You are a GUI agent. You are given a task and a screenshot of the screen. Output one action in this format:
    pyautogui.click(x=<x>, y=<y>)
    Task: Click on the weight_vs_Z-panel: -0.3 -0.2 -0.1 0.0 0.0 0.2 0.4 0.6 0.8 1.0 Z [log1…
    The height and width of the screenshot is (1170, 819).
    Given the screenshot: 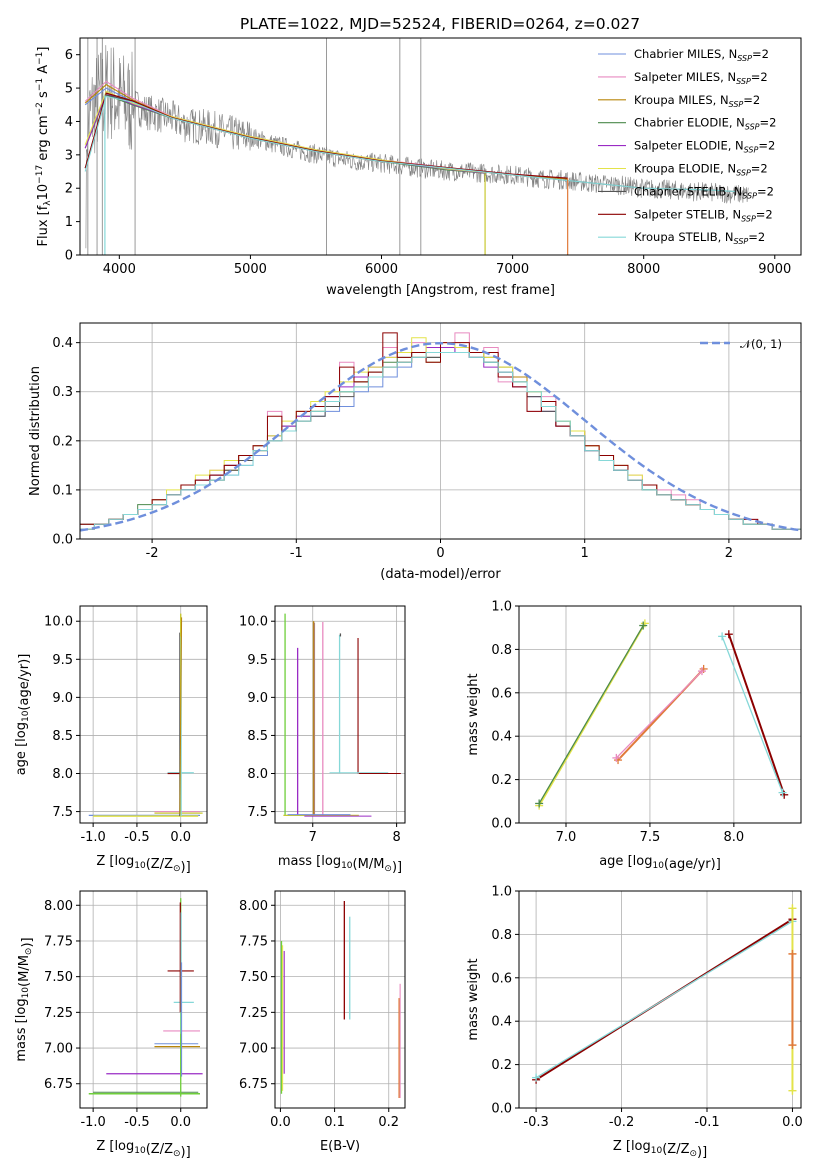 What is the action you would take?
    pyautogui.click(x=634, y=1023)
    